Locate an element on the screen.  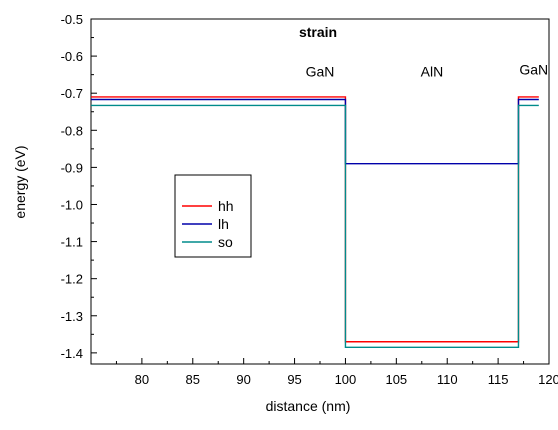
y-tick-label: -0.5 is located at coordinates (72, 19).